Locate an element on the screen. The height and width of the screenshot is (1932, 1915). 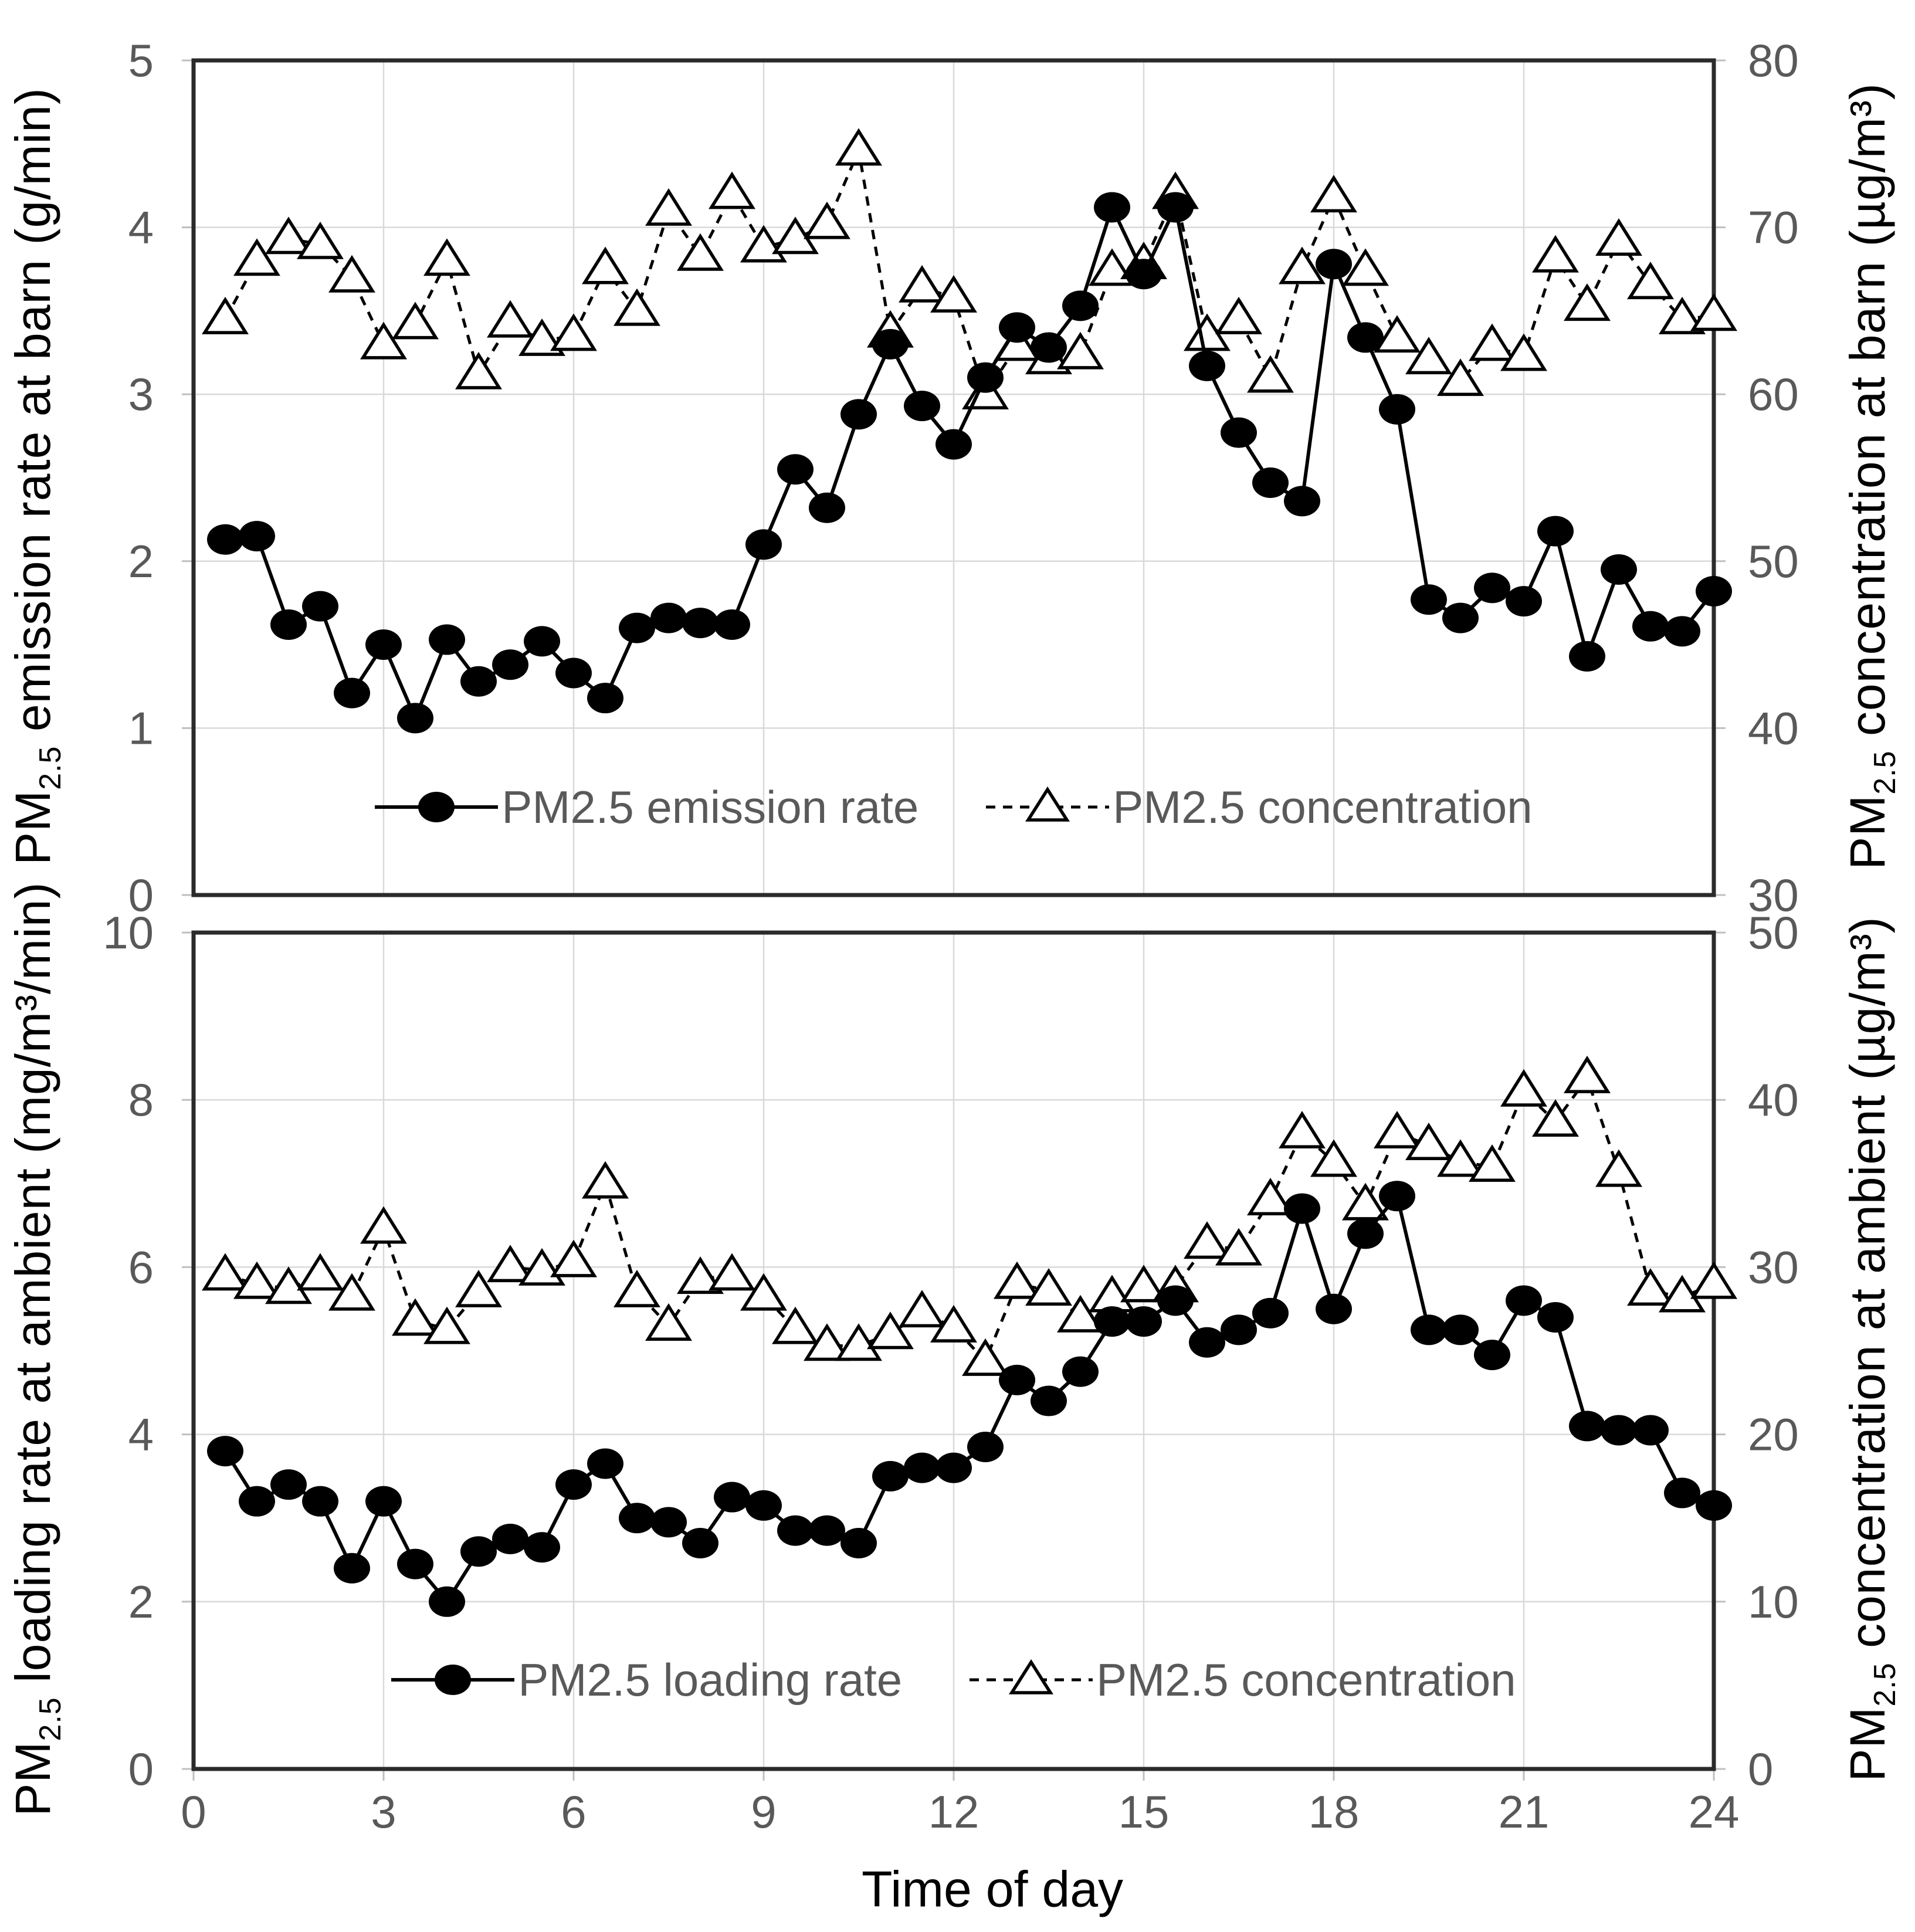
right-tick-label: 0 is located at coordinates (1761, 1769).